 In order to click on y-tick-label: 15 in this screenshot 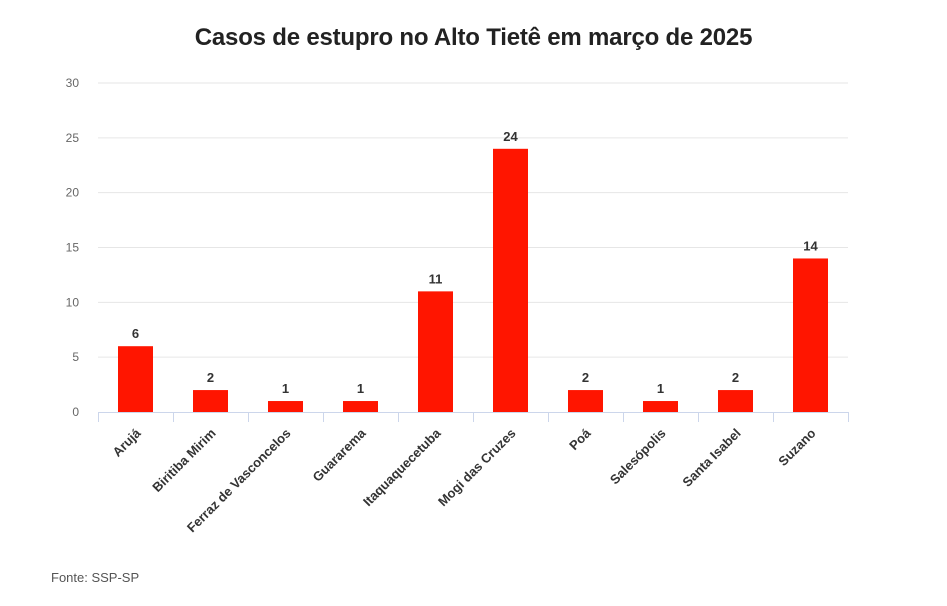, I will do `click(73, 248)`.